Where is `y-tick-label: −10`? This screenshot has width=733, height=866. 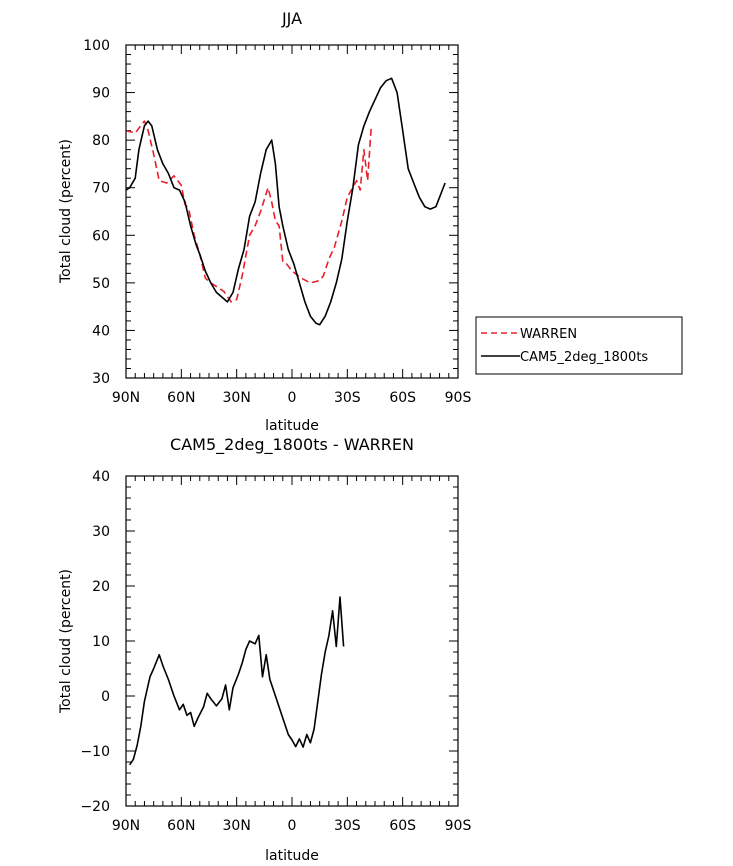
y-tick-label: −10 is located at coordinates (95, 752).